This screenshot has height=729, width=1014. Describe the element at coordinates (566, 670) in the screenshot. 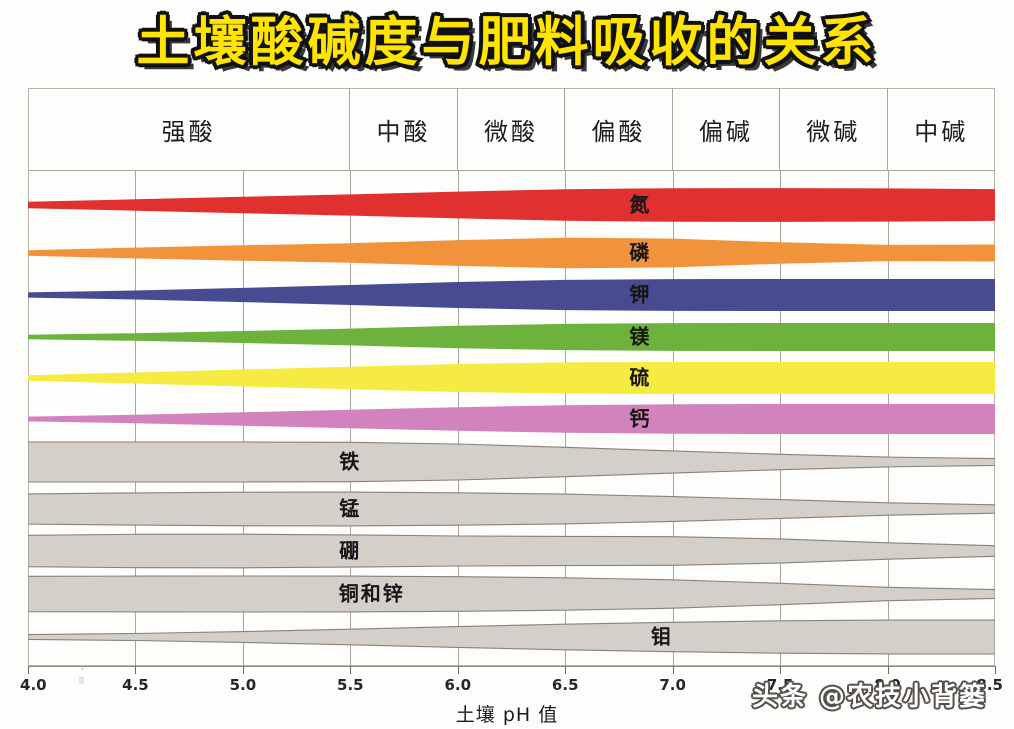

I see `x-tick-mark-6.5` at that location.